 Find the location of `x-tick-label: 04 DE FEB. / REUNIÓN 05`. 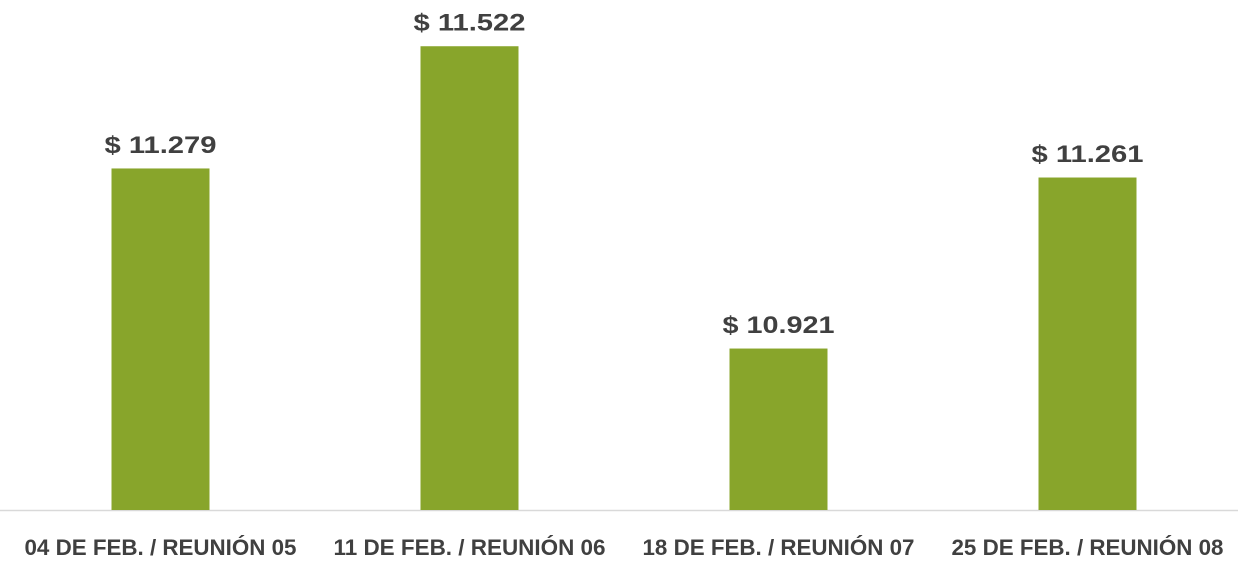

x-tick-label: 04 DE FEB. / REUNIÓN 05 is located at coordinates (161, 547).